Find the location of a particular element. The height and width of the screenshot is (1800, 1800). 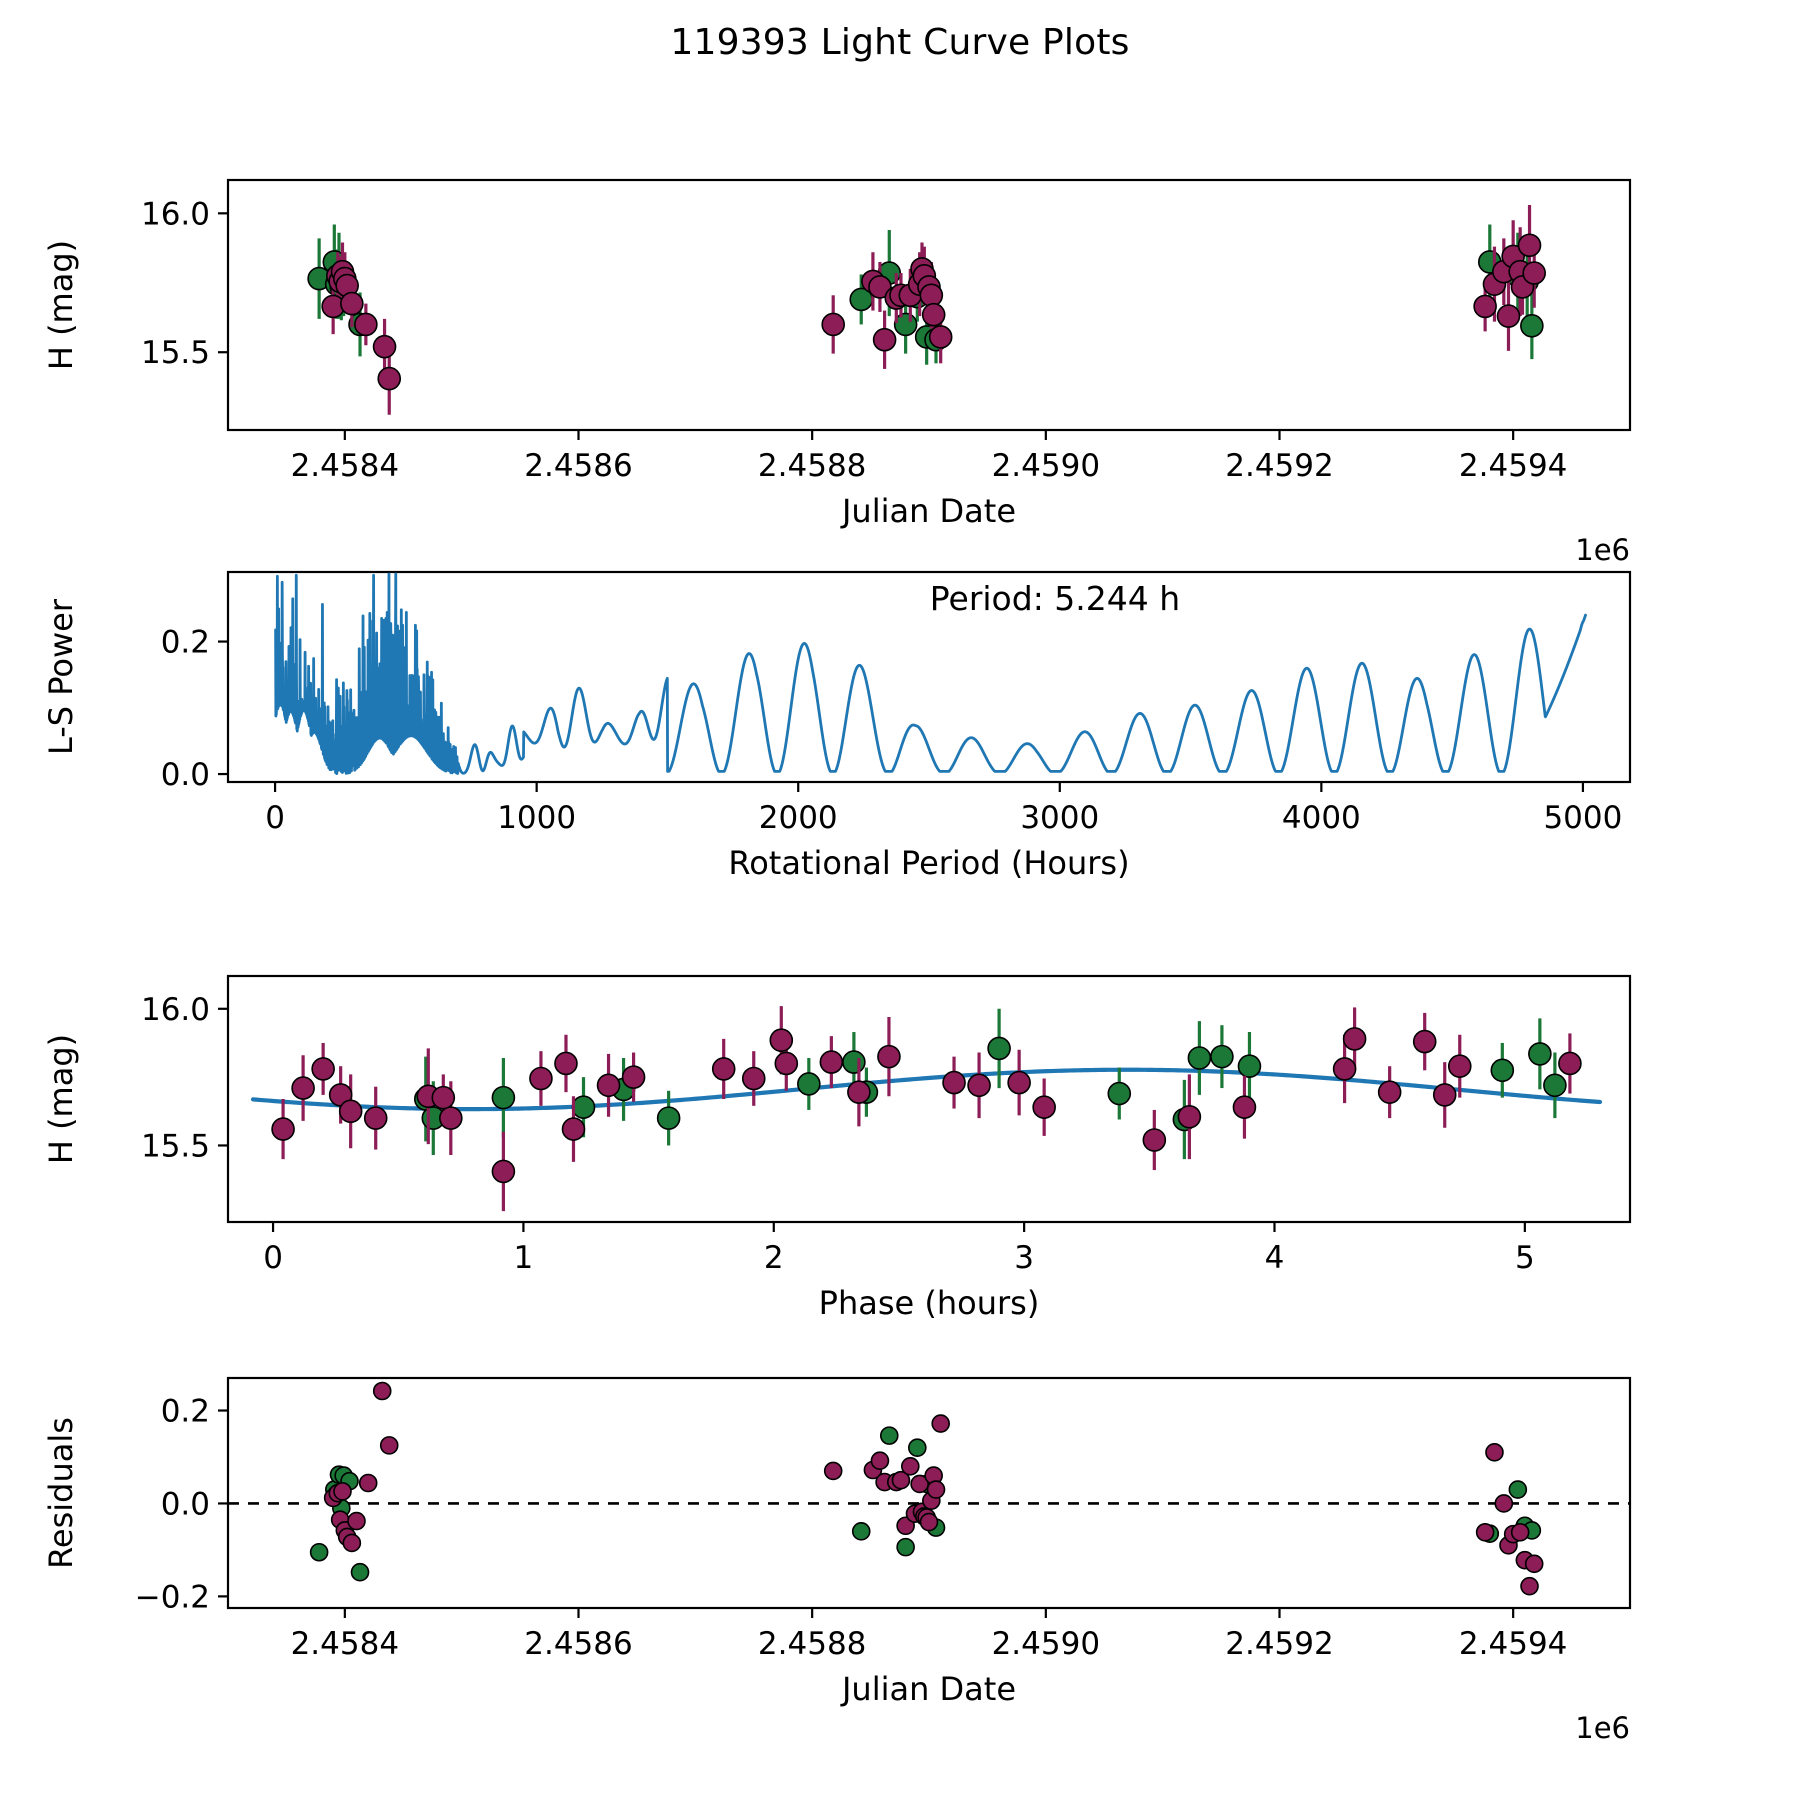

x-tick-label: 3000 is located at coordinates (1059, 818).